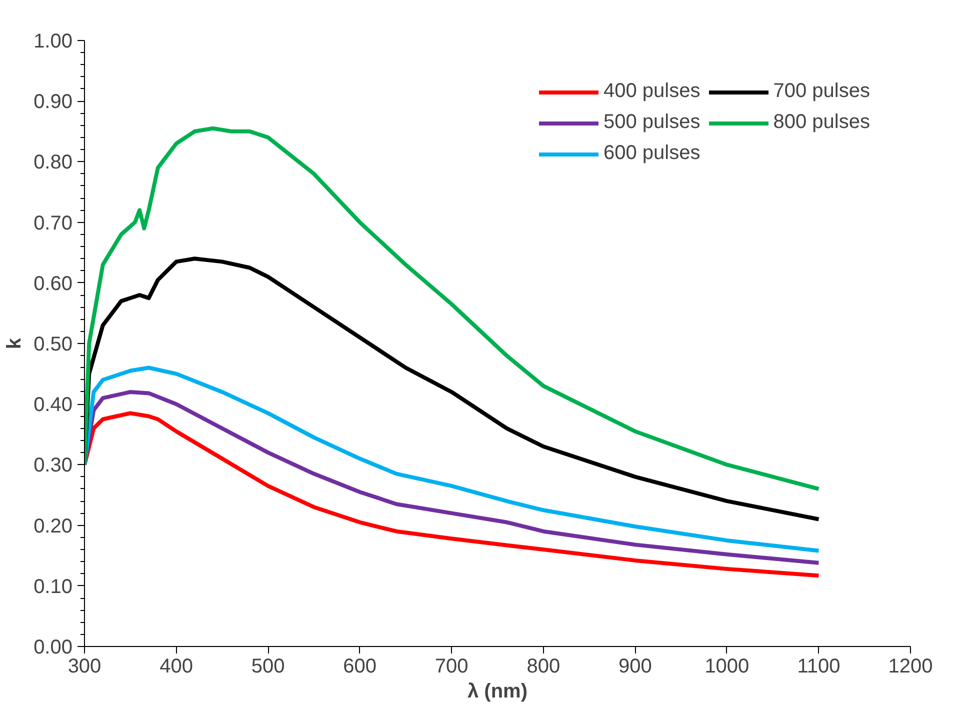 This screenshot has width=960, height=713. Describe the element at coordinates (53, 223) in the screenshot. I see `y-tick-label: 0.70` at that location.